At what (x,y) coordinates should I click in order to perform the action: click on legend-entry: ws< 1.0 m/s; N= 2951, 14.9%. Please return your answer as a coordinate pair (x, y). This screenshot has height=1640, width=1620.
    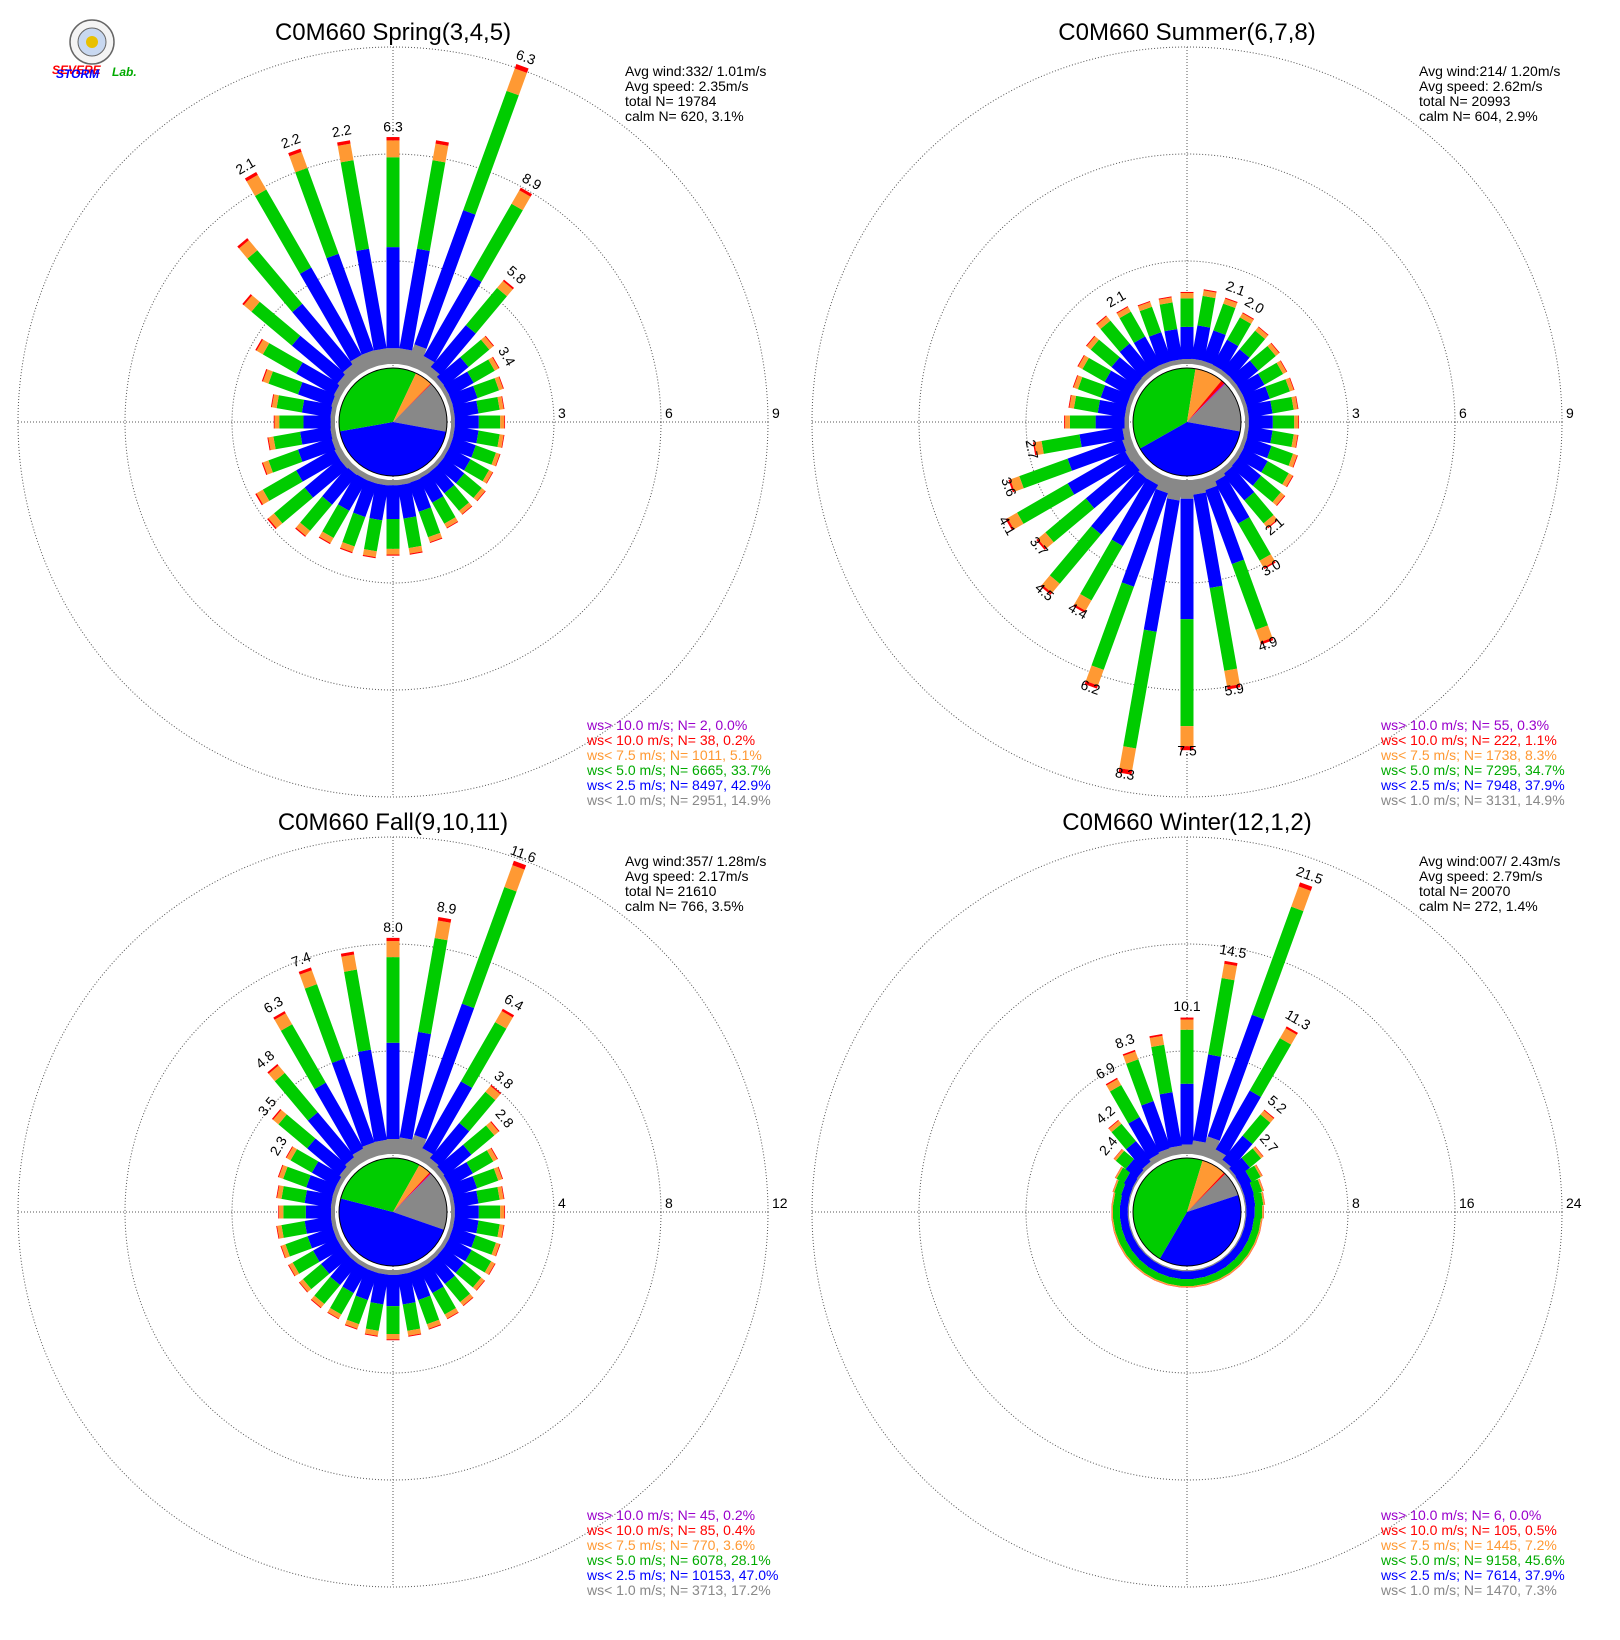
    Looking at the image, I should click on (678, 800).